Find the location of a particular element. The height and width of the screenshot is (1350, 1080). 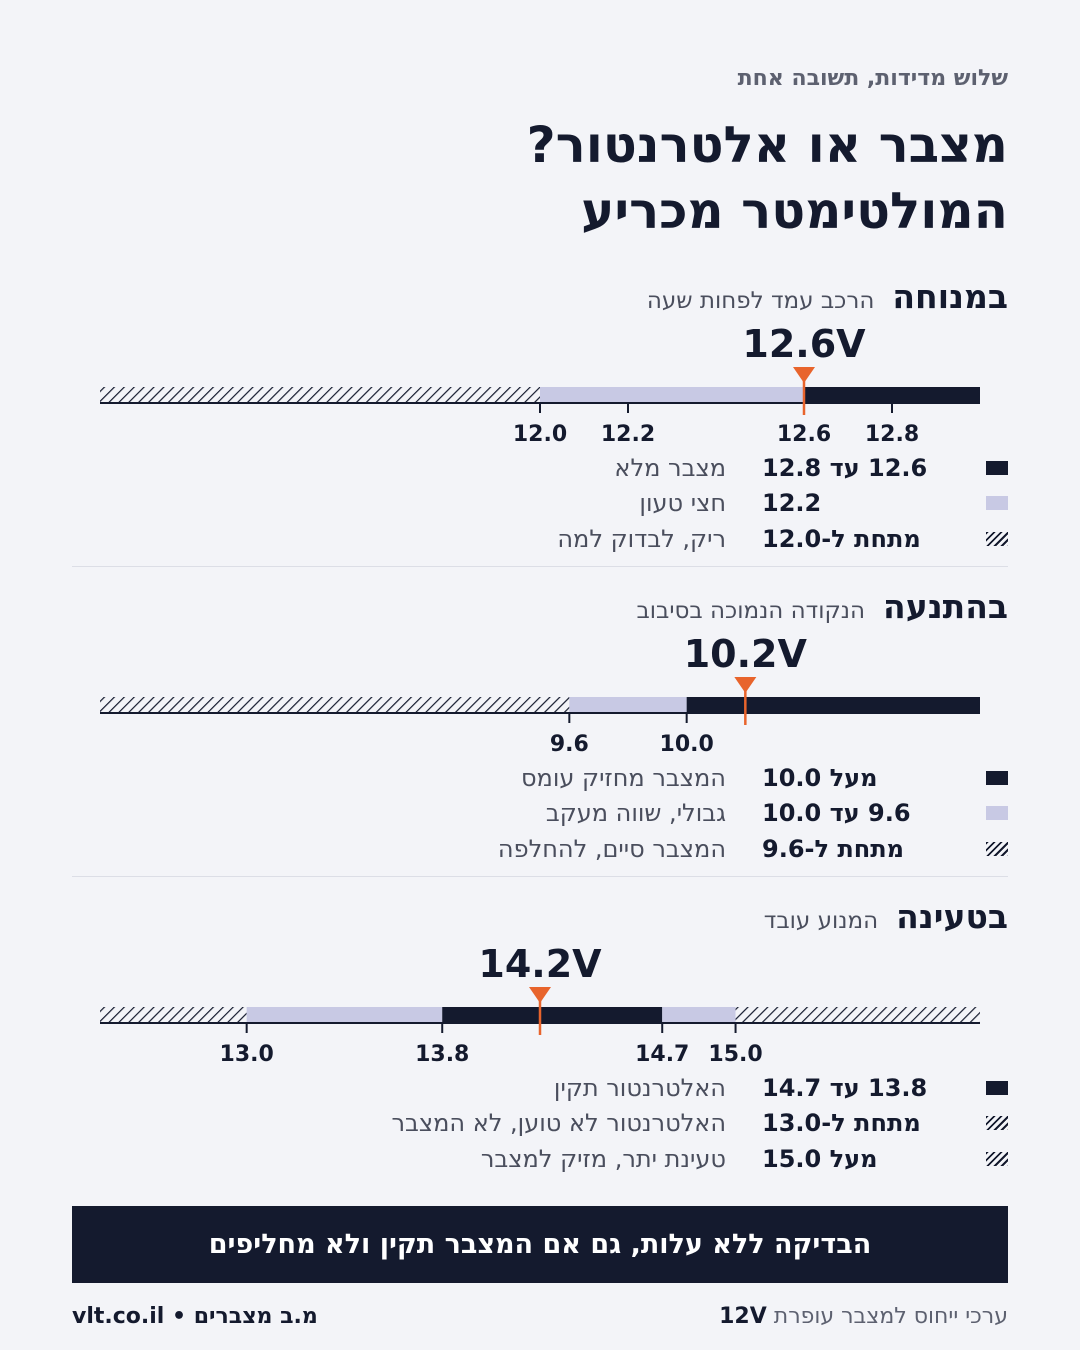

section-crank-title: בהתנעה is located at coordinates (945, 606).